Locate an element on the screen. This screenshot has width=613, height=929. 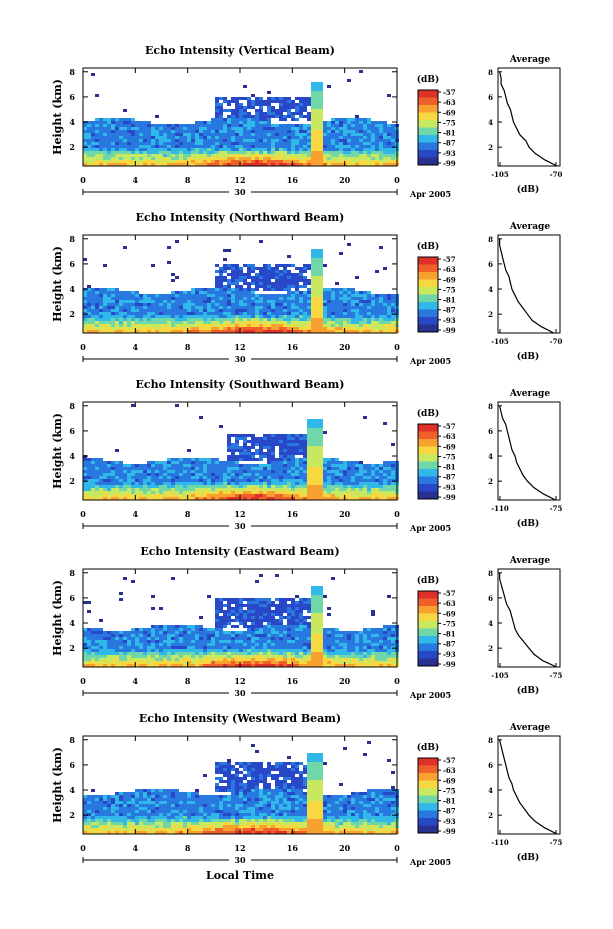
y-tick-label: 8 is located at coordinates (72, 239).